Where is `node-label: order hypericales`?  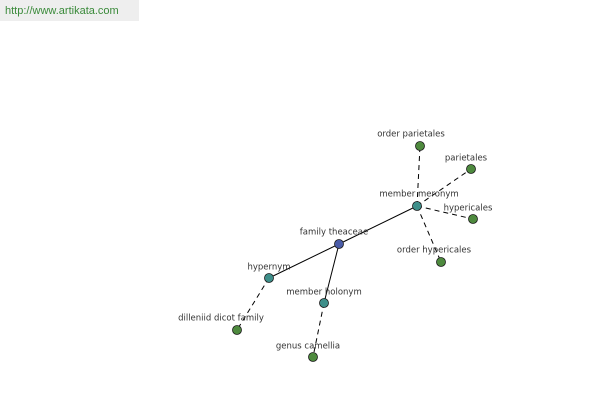
node-label: order hypericales is located at coordinates (434, 251).